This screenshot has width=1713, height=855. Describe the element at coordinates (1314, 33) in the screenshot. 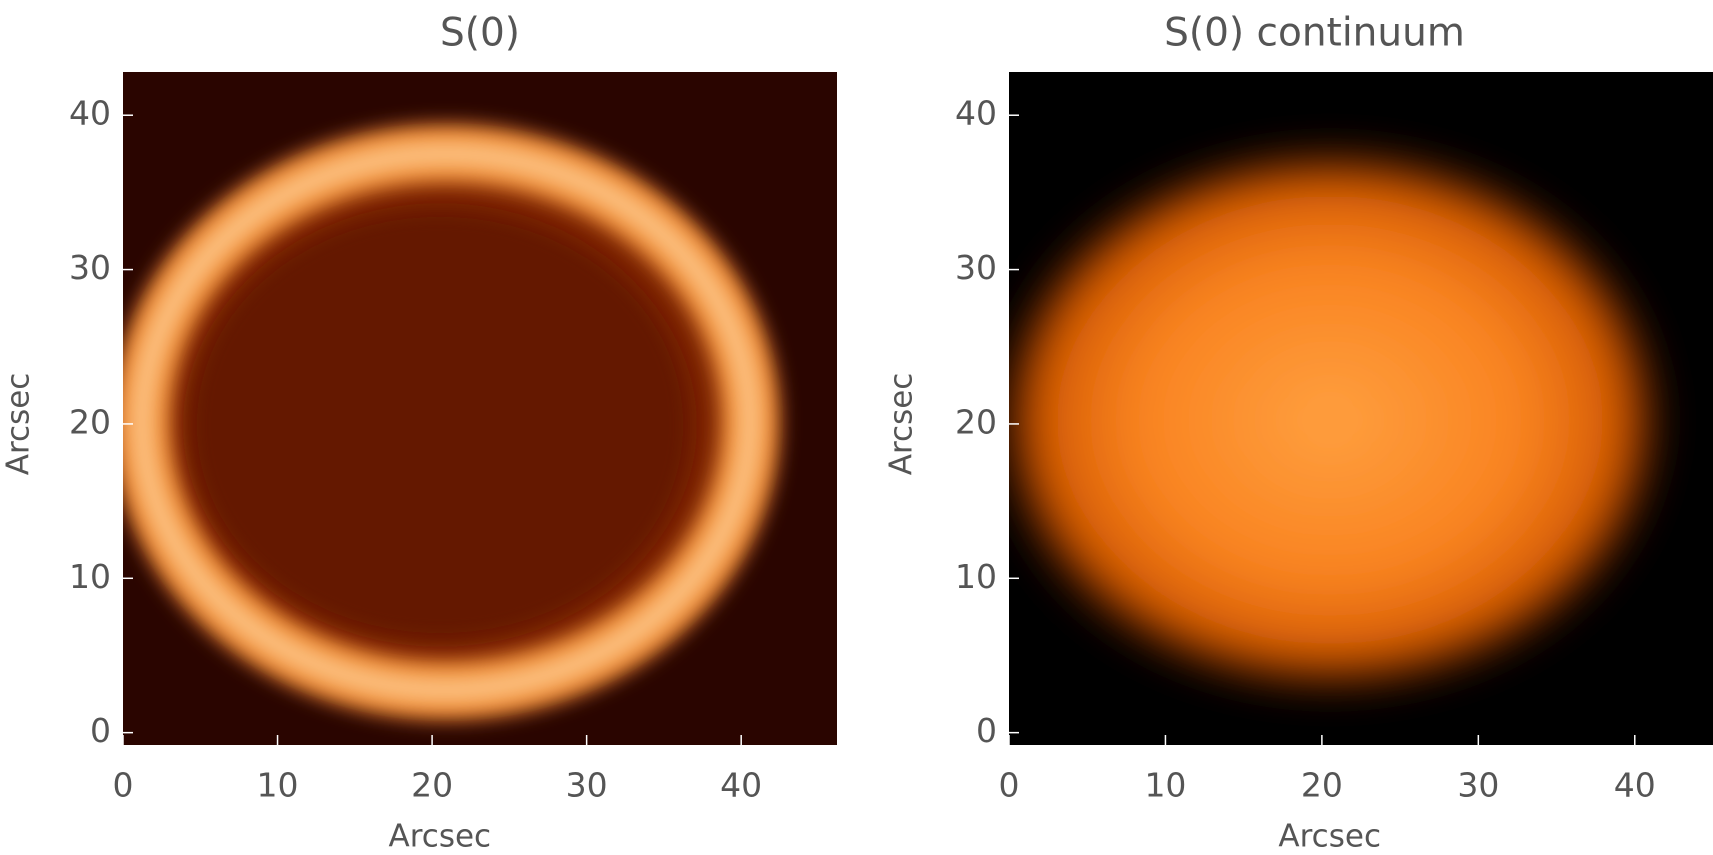

I see `panel-title: S(0) continuum` at that location.